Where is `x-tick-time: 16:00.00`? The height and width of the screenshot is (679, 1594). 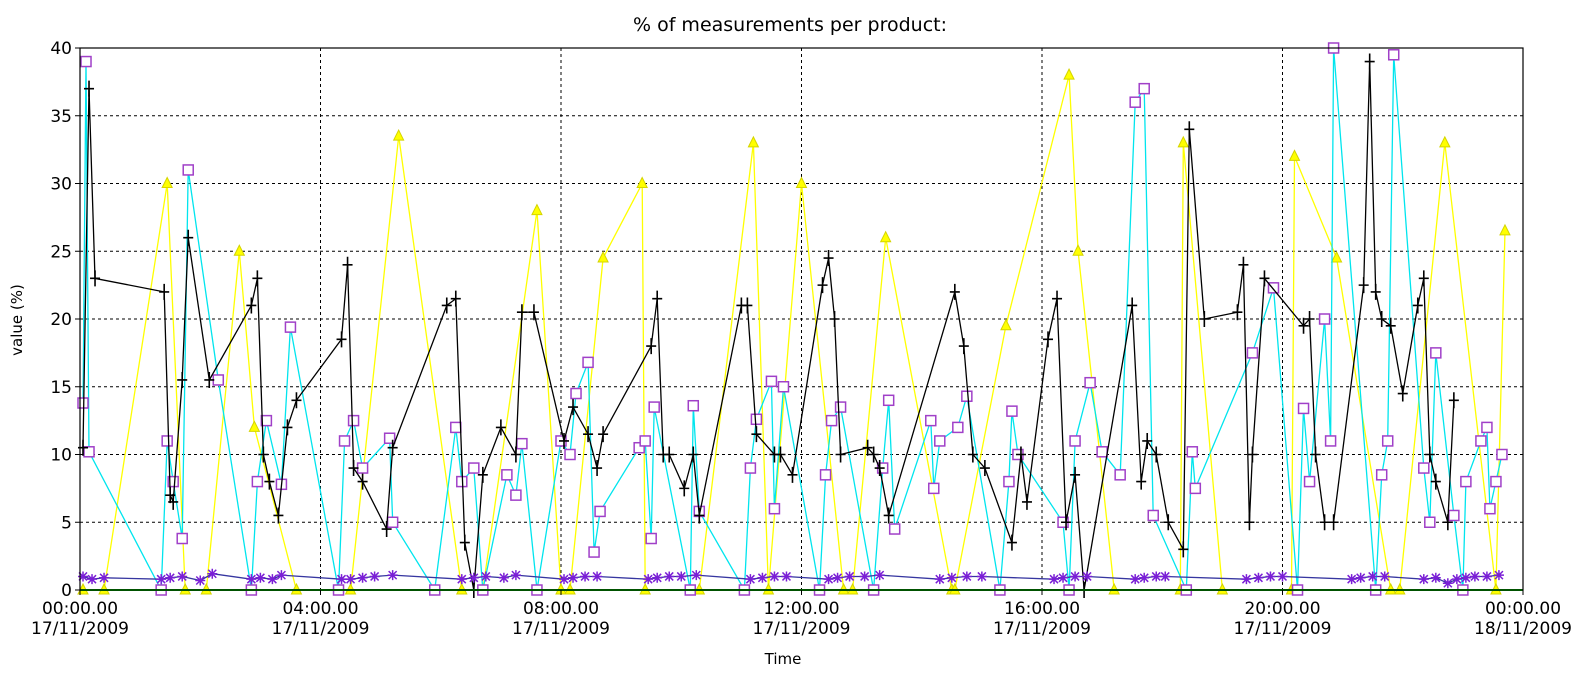 x-tick-time: 16:00.00 is located at coordinates (1042, 609).